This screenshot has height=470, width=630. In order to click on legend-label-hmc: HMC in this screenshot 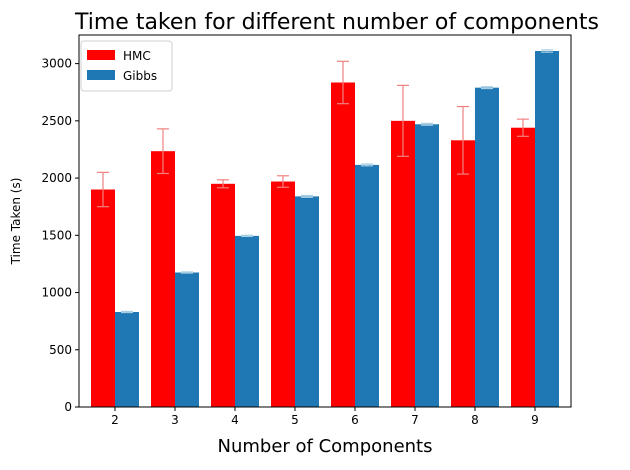, I will do `click(137, 56)`.